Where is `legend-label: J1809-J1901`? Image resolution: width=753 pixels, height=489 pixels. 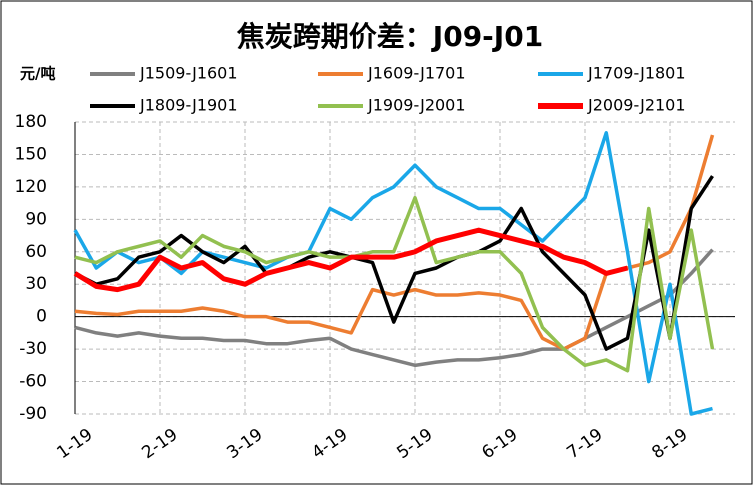 legend-label: J1809-J1901 is located at coordinates (188, 105).